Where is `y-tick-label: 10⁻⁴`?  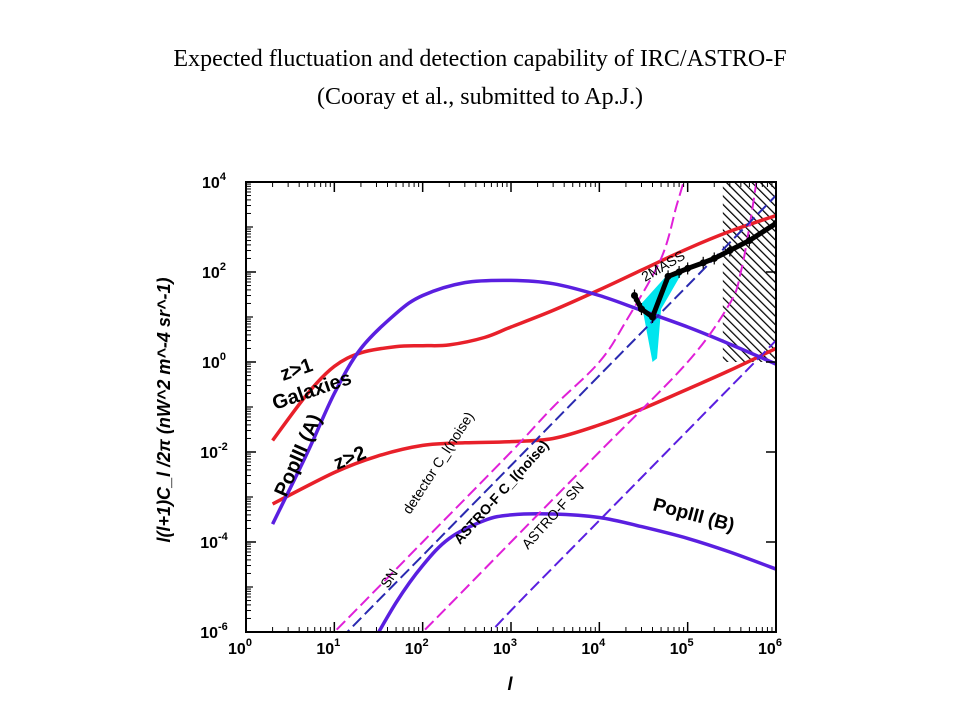
y-tick-label: 10⁻⁴ is located at coordinates (214, 541).